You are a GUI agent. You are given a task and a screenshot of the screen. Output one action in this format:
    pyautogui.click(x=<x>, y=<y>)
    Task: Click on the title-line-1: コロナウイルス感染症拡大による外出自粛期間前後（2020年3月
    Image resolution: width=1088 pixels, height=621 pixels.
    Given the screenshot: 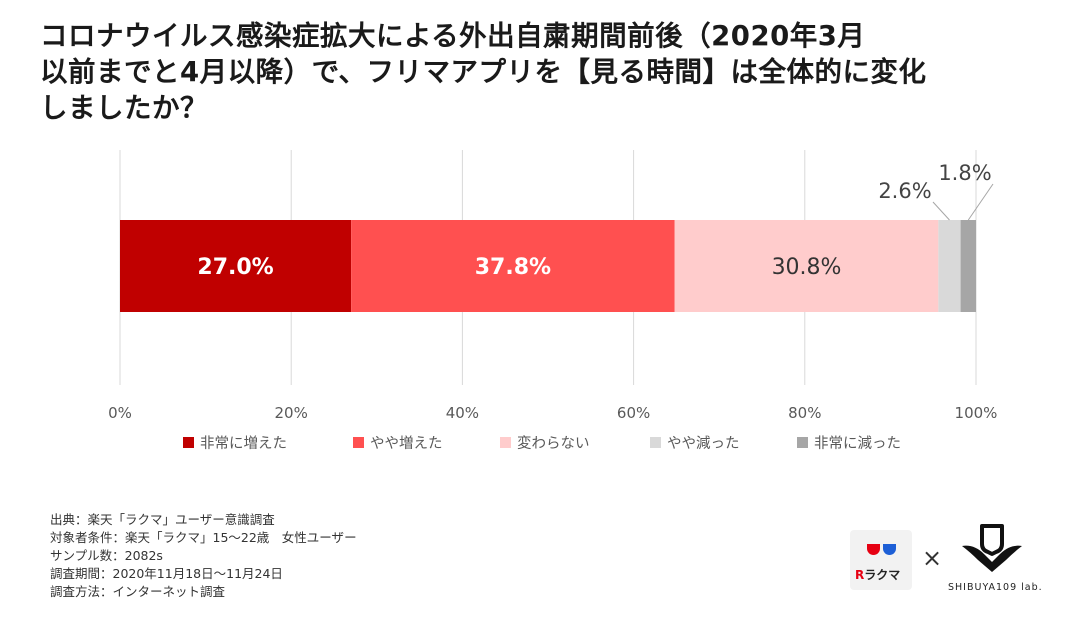 What is the action you would take?
    pyautogui.click(x=453, y=36)
    